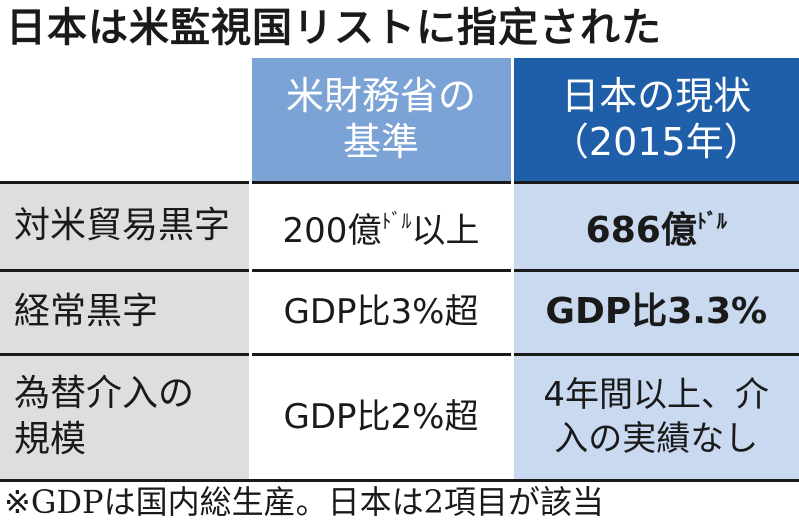 The image size is (799, 527). Describe the element at coordinates (304, 502) in the screenshot. I see `footnote: ※GDPは国内総生産。日本は2項目が該当` at that location.